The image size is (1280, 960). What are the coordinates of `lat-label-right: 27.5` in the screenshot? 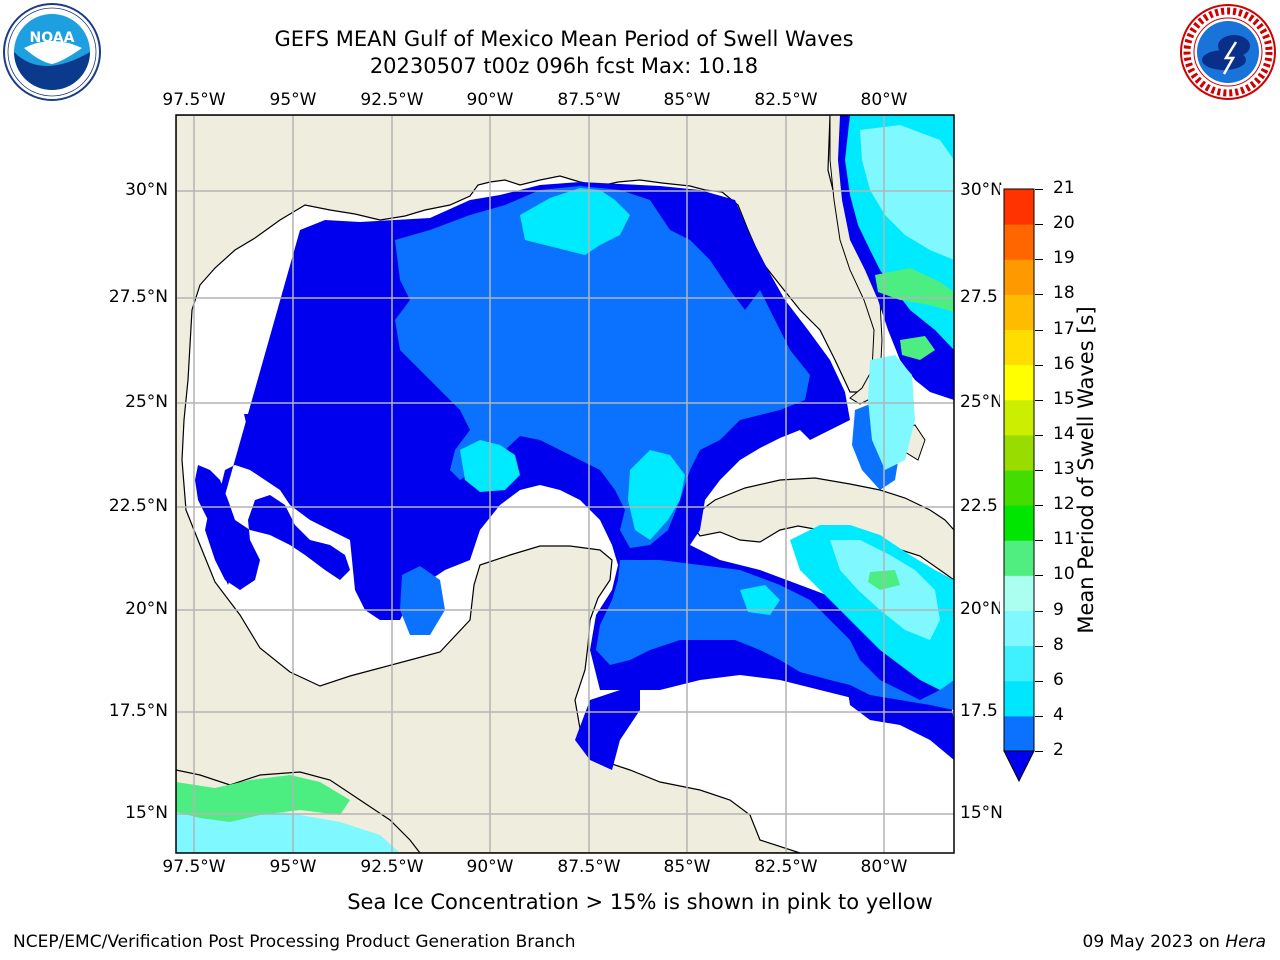 It's located at (979, 297).